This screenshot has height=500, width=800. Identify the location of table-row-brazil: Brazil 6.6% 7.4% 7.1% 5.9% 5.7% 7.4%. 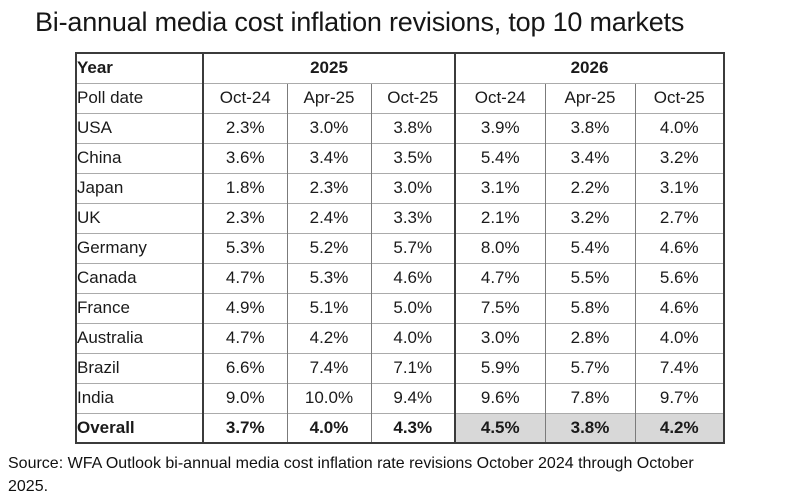
(400, 367).